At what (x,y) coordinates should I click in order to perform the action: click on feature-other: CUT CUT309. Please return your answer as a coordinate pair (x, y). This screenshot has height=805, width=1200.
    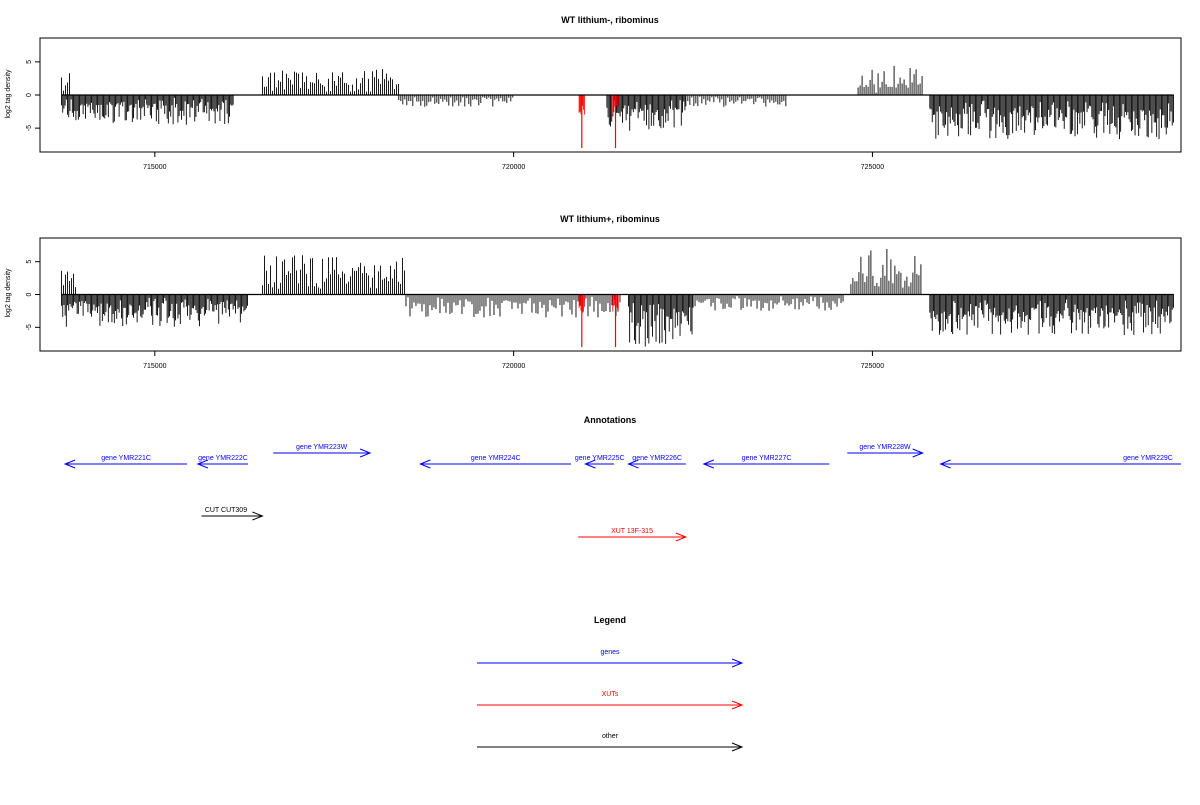
    Looking at the image, I should click on (232, 514).